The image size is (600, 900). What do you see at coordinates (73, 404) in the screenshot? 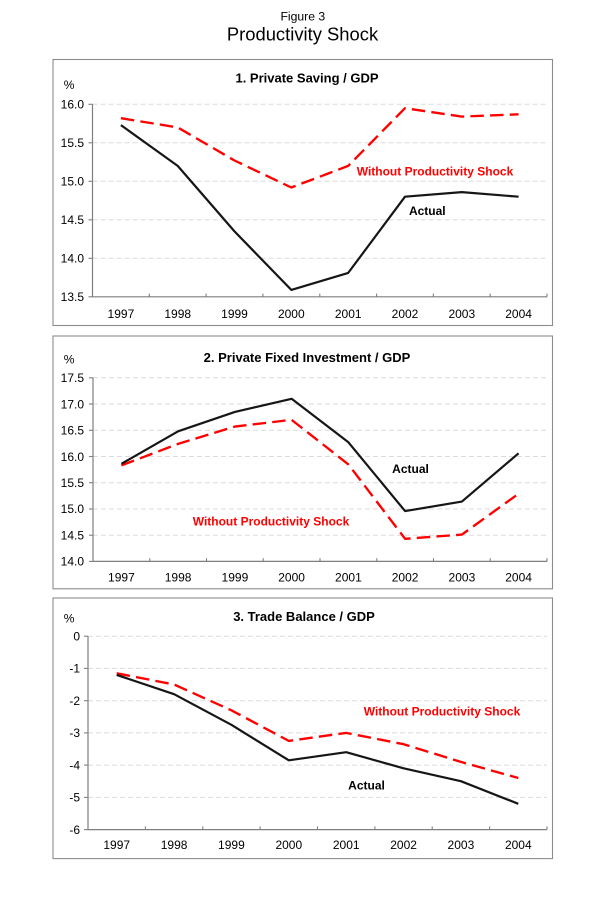
I see `svg-text: 17.0` at bounding box center [73, 404].